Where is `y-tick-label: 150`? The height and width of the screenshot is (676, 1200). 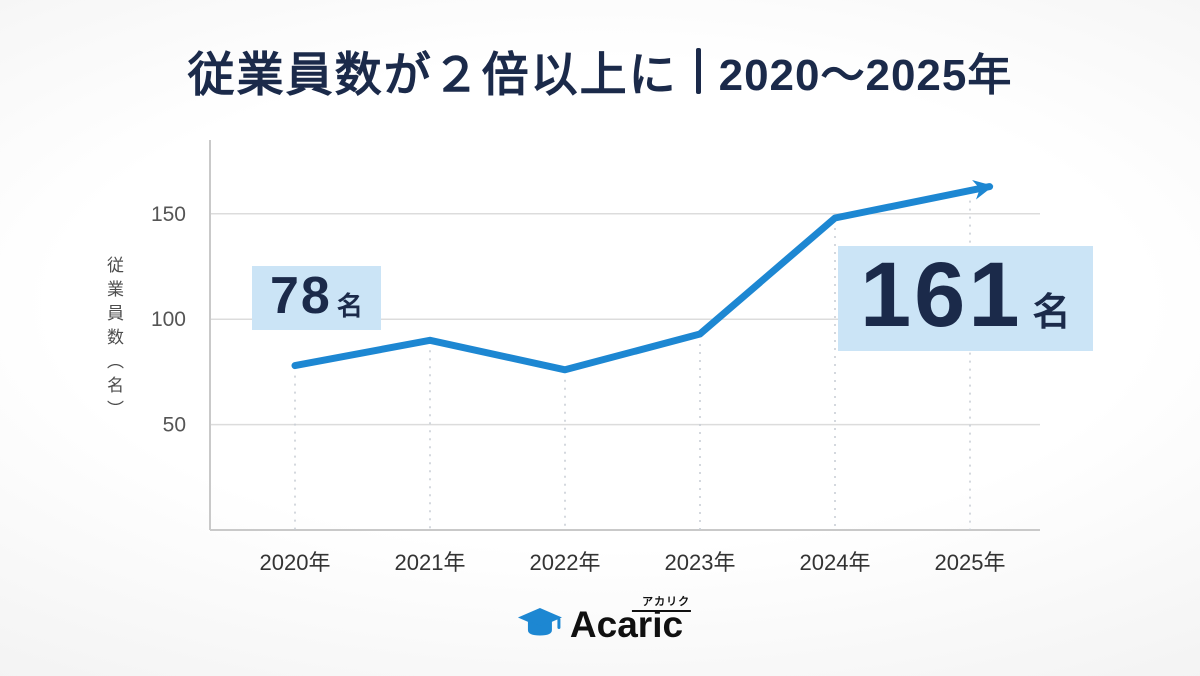 y-tick-label: 150 is located at coordinates (168, 214).